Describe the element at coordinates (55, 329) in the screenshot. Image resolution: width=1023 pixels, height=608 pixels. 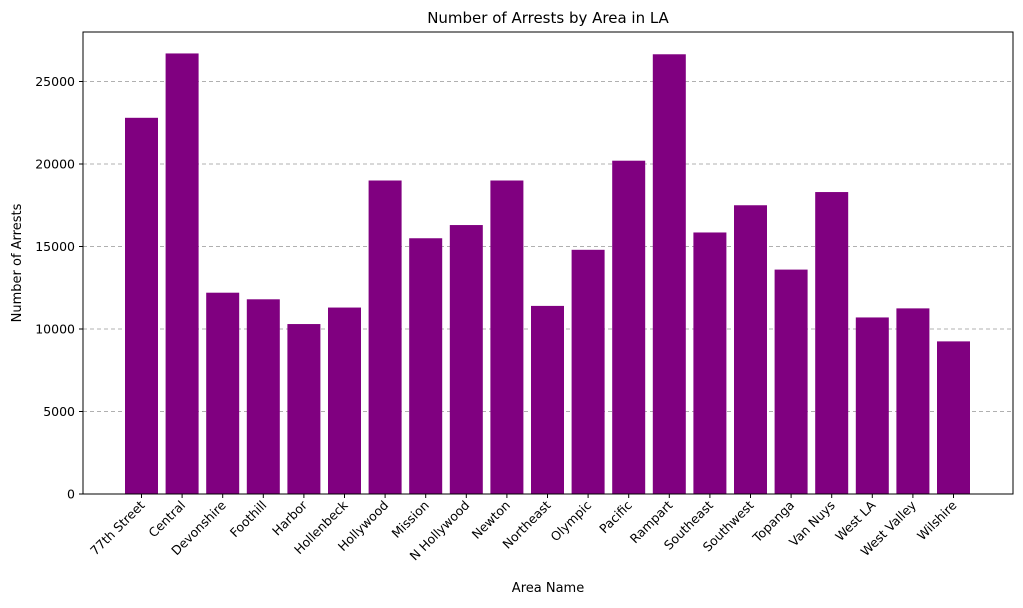
I see `y-tick-label: 10000` at that location.